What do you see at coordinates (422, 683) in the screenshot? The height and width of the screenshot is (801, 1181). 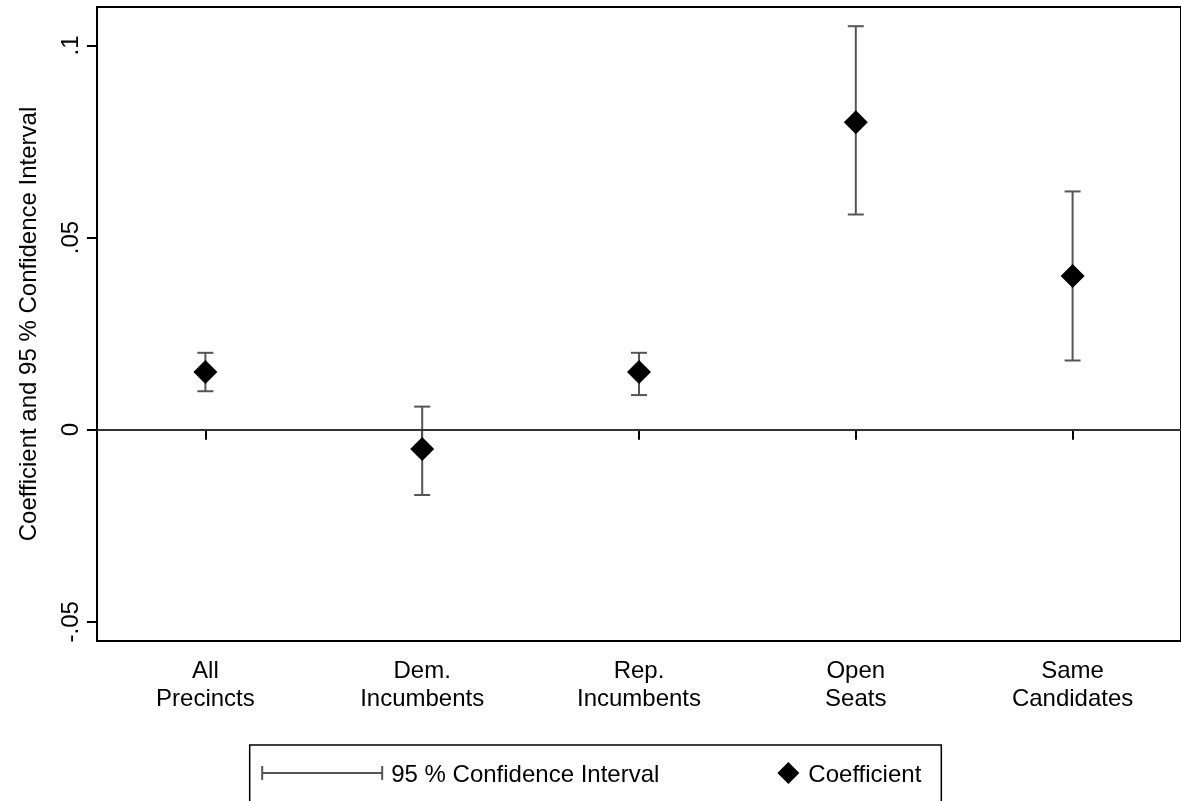 I see `x-tick-label: Dem. Incumbents` at bounding box center [422, 683].